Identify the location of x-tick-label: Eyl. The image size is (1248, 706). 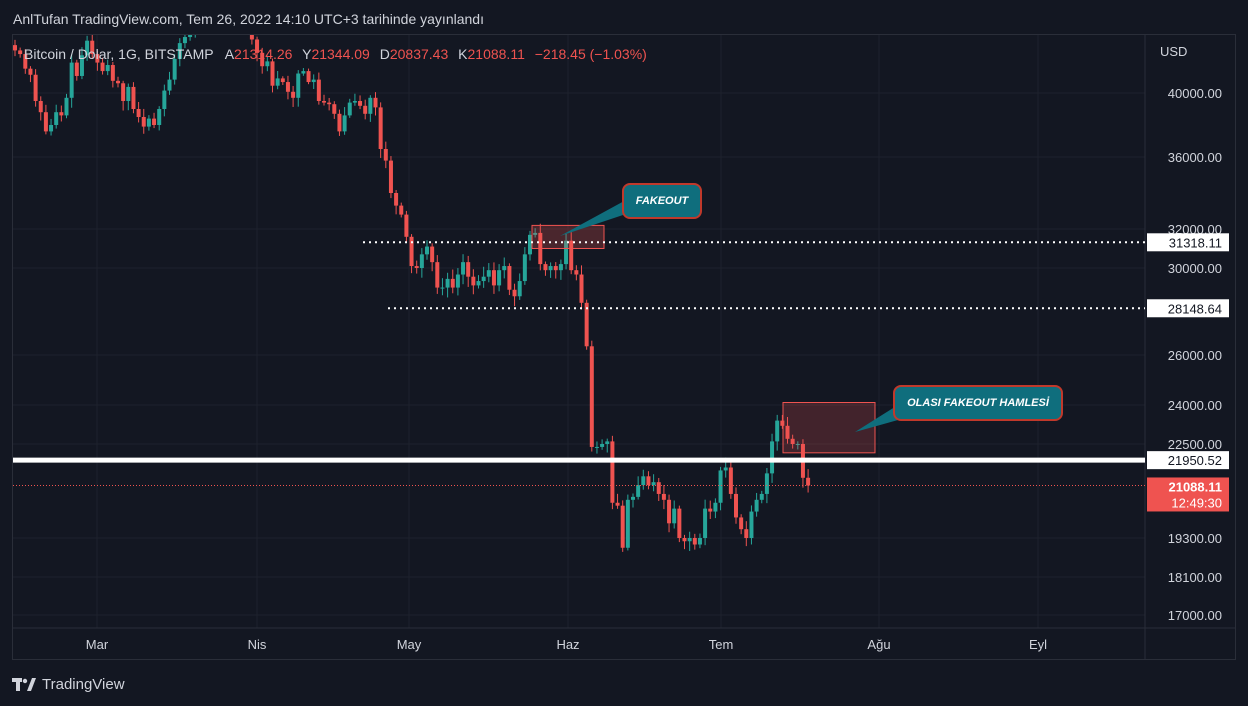
(1038, 644).